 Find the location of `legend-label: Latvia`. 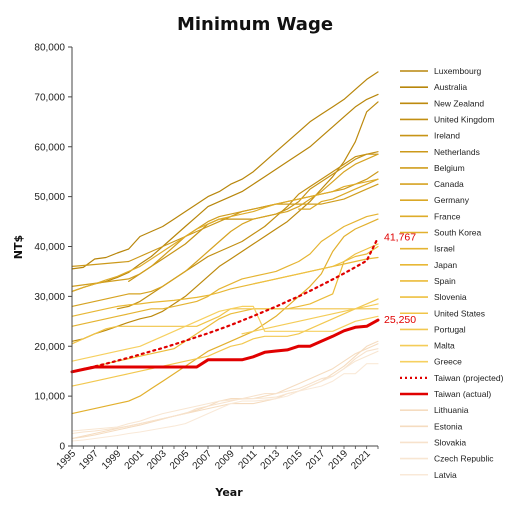

legend-label: Latvia is located at coordinates (445, 475).